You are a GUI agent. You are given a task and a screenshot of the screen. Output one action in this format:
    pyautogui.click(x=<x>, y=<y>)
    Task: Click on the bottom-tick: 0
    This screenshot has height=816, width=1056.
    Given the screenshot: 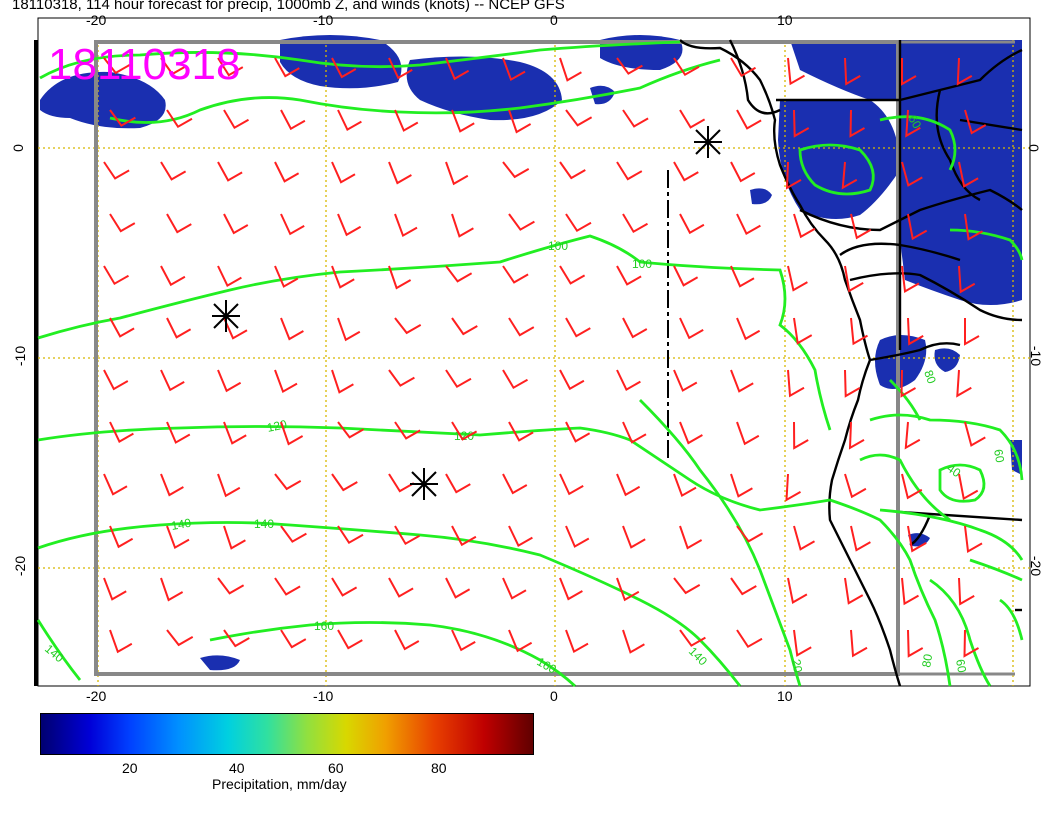 What is the action you would take?
    pyautogui.click(x=554, y=696)
    